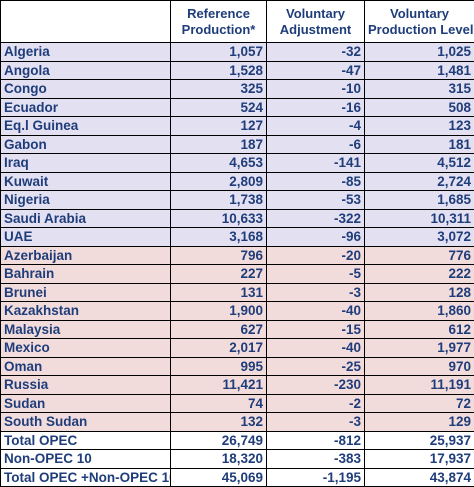 Image resolution: width=474 pixels, height=487 pixels. I want to click on reference-production-cell: 227, so click(219, 274).